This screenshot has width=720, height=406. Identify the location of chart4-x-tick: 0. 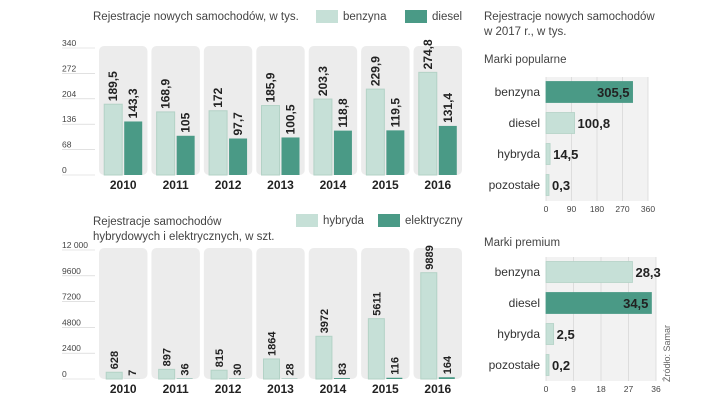
(546, 389).